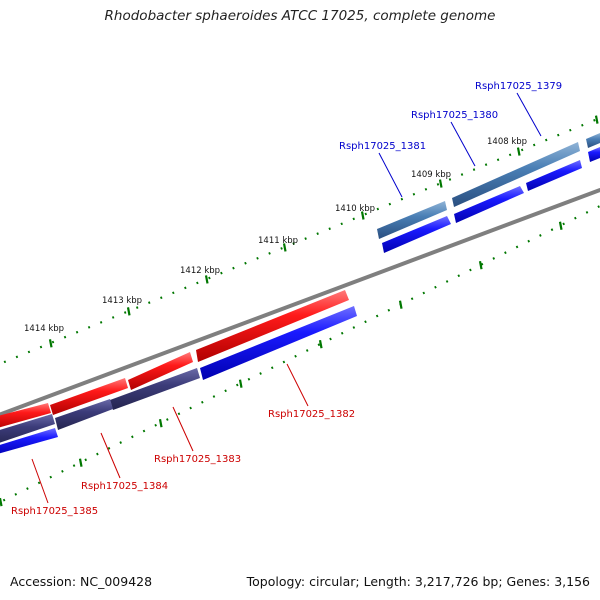 The width and height of the screenshot is (600, 600). What do you see at coordinates (431, 175) in the screenshot?
I see `kbp-label-1409: 1409 kbp` at bounding box center [431, 175].